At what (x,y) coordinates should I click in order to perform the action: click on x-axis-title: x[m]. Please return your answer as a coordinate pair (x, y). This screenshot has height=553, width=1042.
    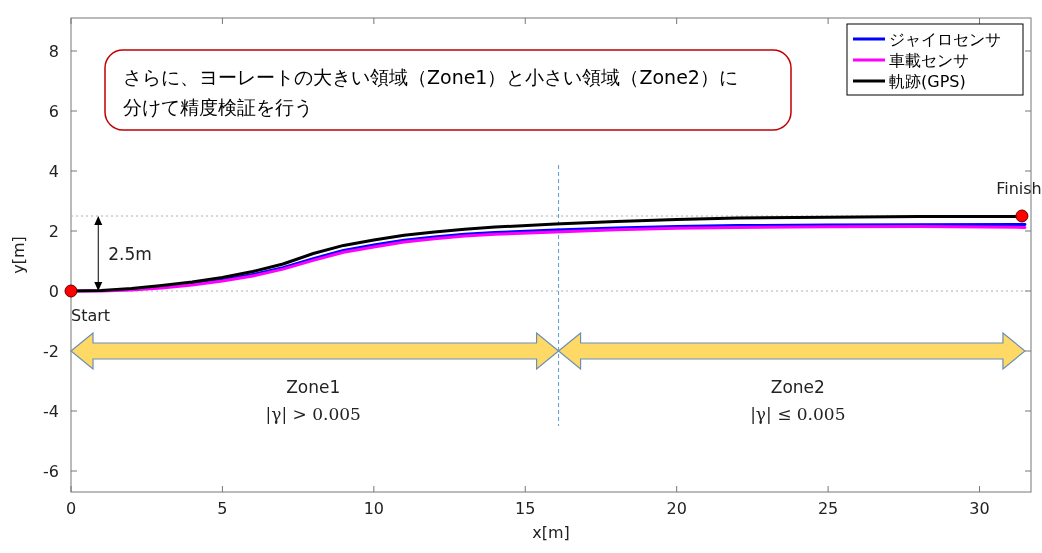
    Looking at the image, I should click on (551, 532).